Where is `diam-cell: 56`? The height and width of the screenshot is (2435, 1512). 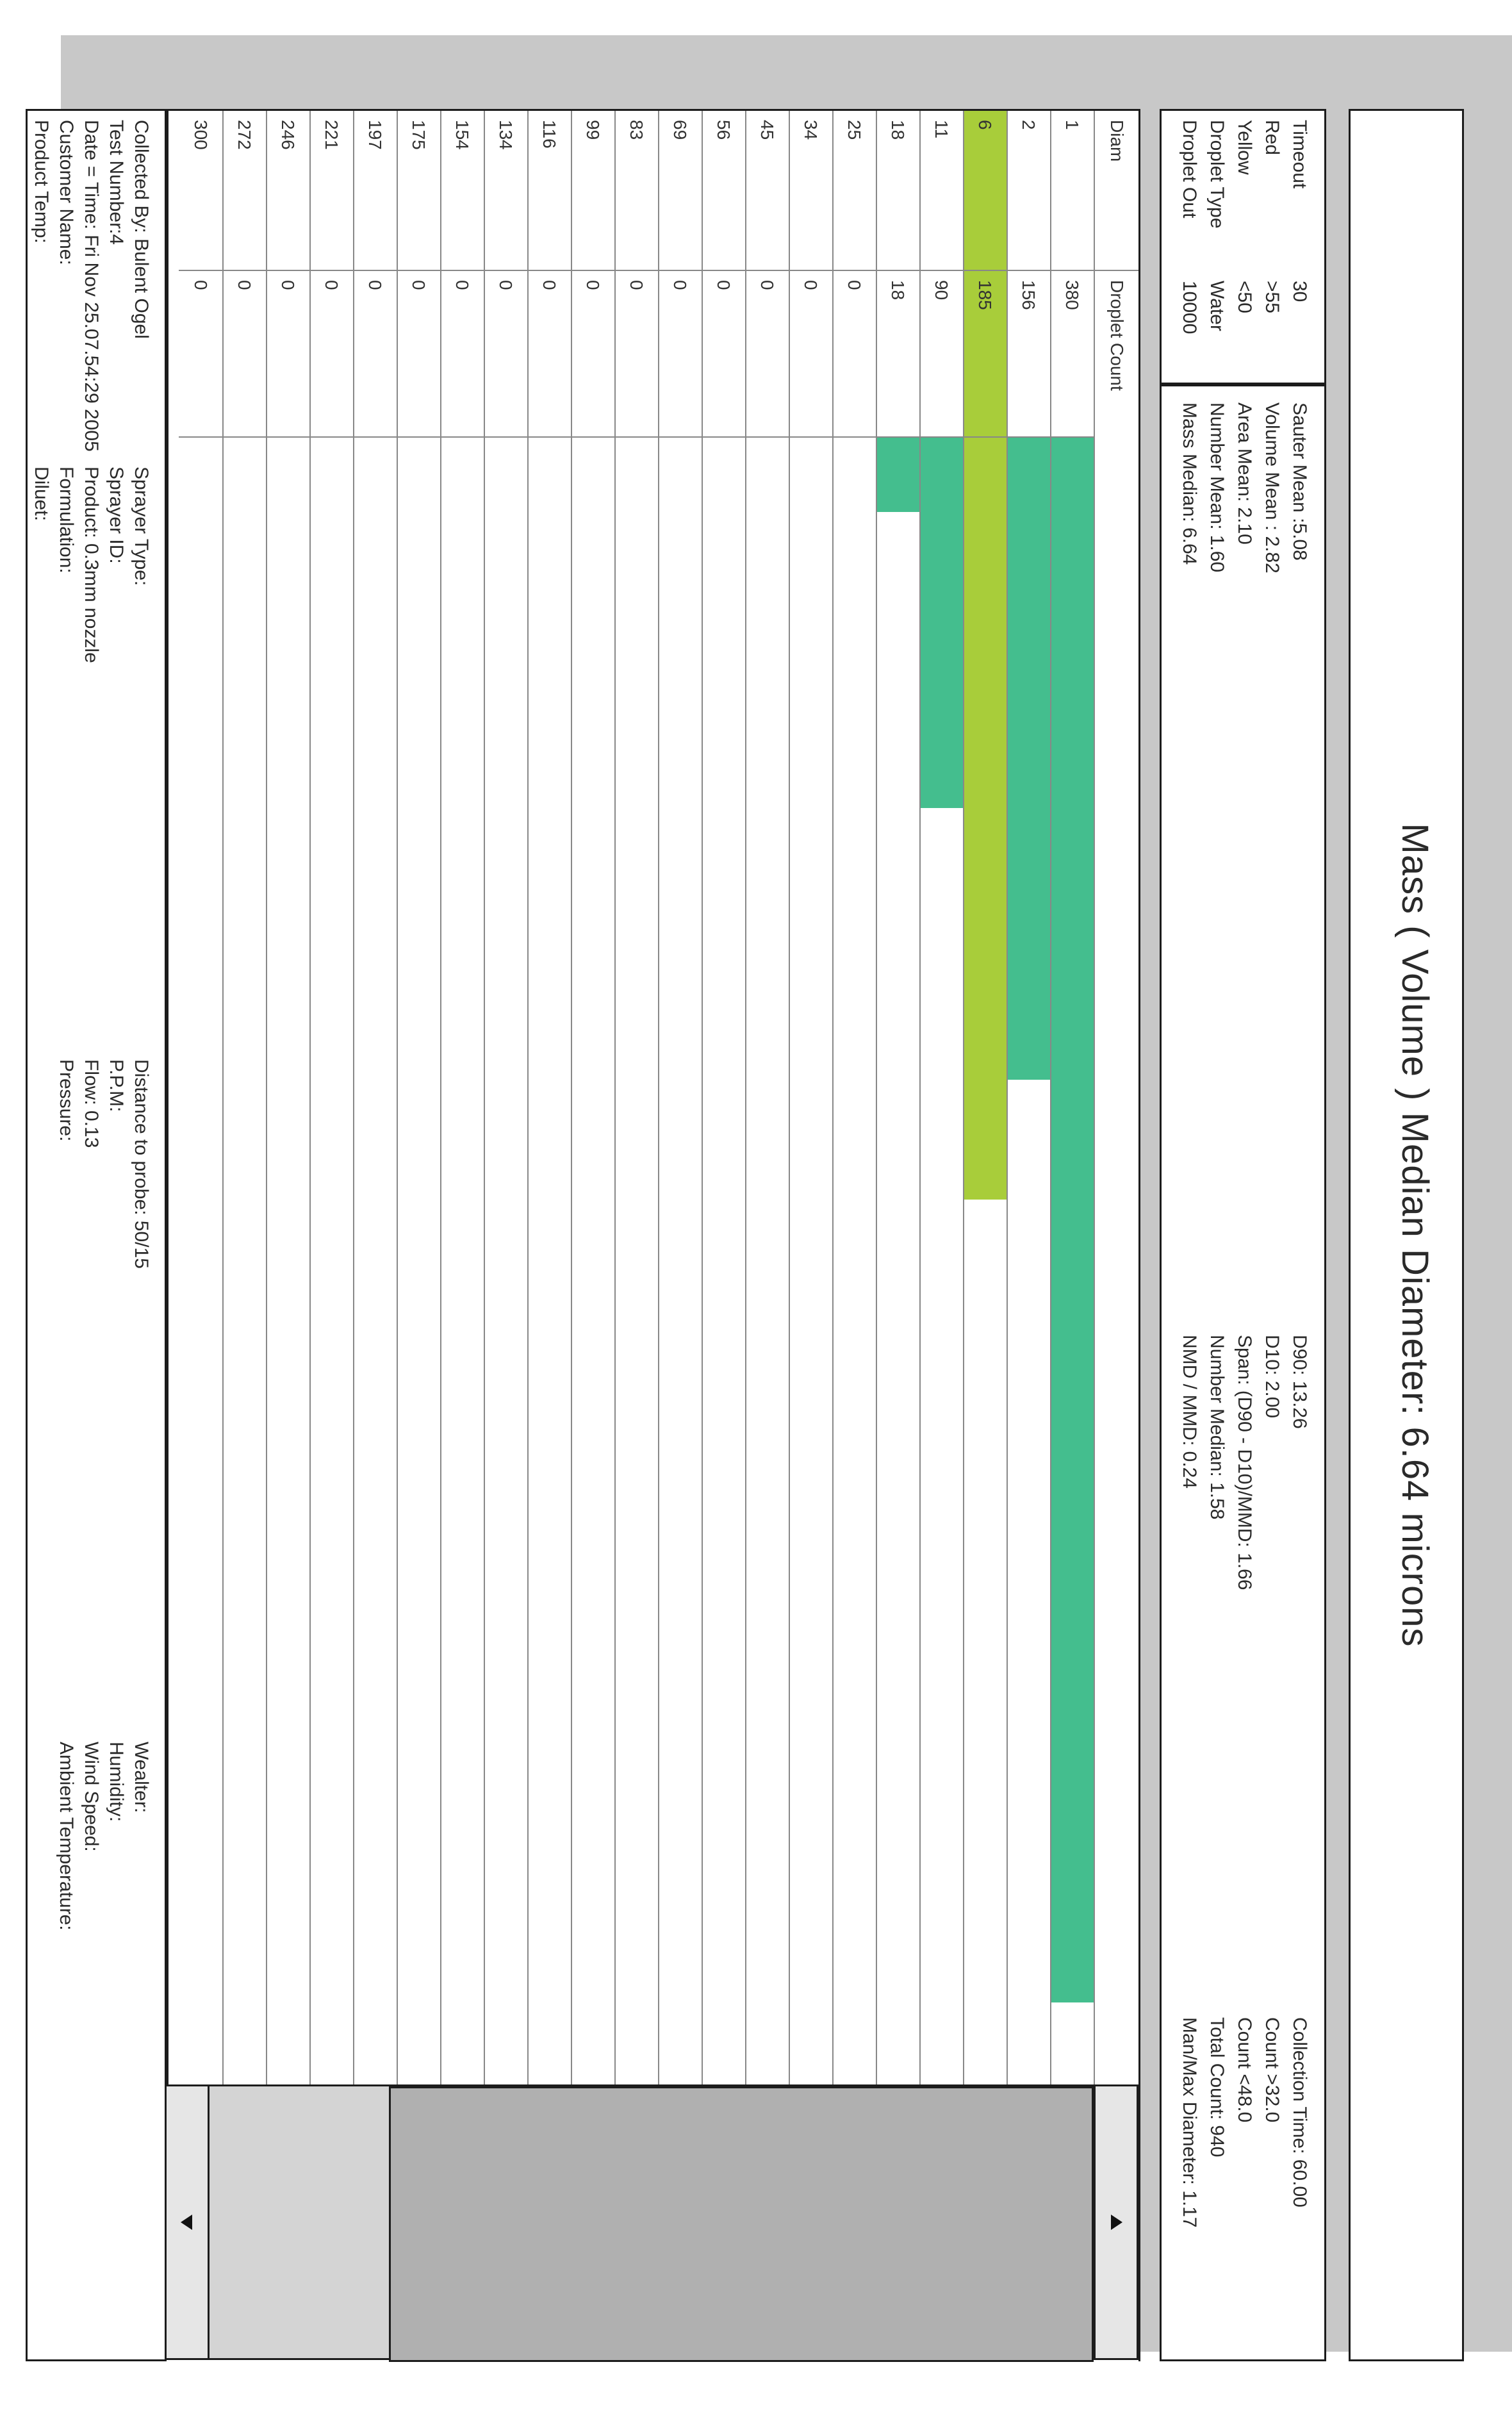 diam-cell: 56 is located at coordinates (724, 191).